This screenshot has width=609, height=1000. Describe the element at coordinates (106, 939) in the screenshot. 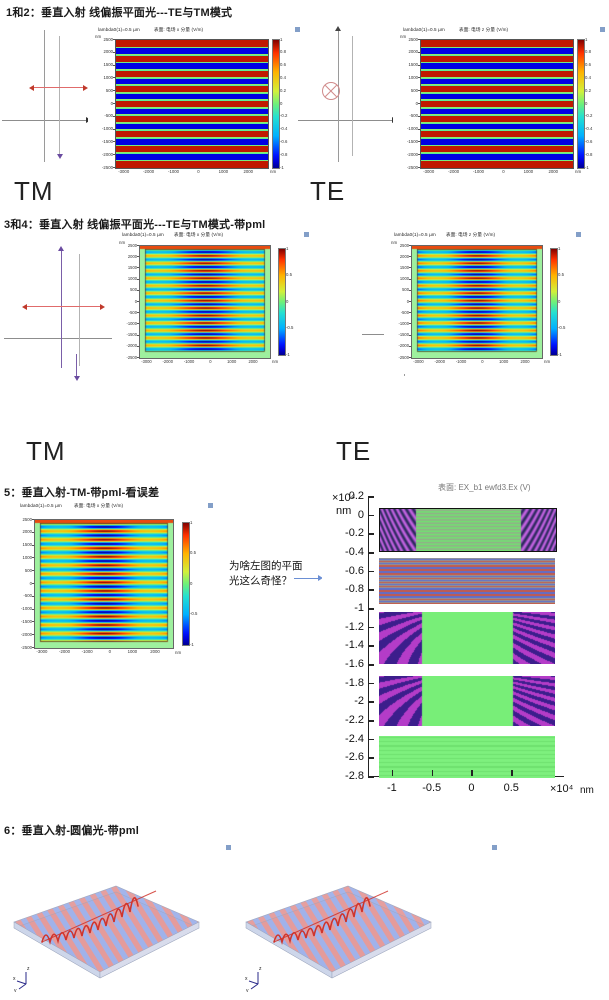

I see `iso-plot-svg-left: z x y` at that location.